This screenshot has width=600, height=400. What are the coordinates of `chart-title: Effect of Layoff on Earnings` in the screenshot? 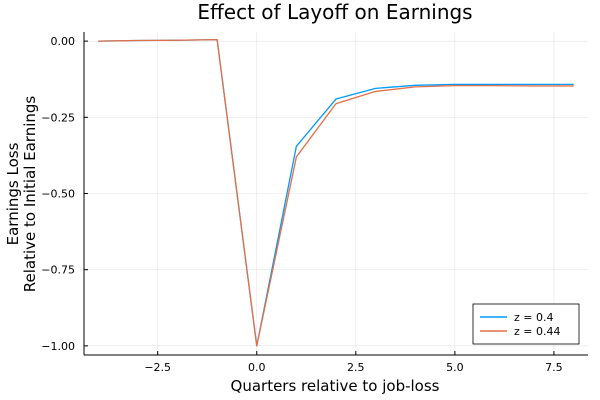 It's located at (334, 12).